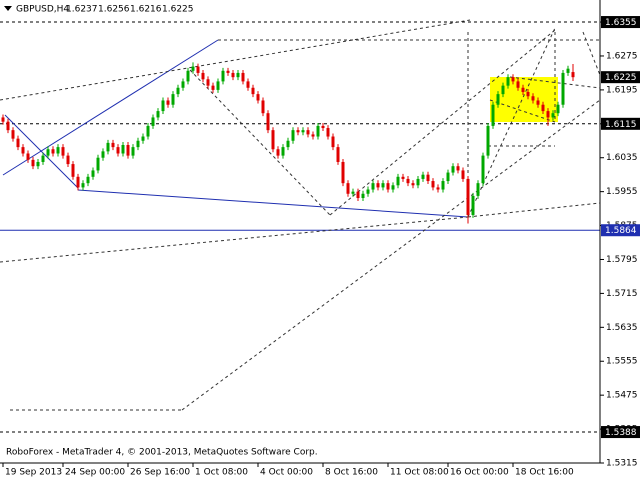 This screenshot has width=640, height=480. What do you see at coordinates (351, 473) in the screenshot?
I see `x-tick-label: 8 Oct 16:00` at bounding box center [351, 473].